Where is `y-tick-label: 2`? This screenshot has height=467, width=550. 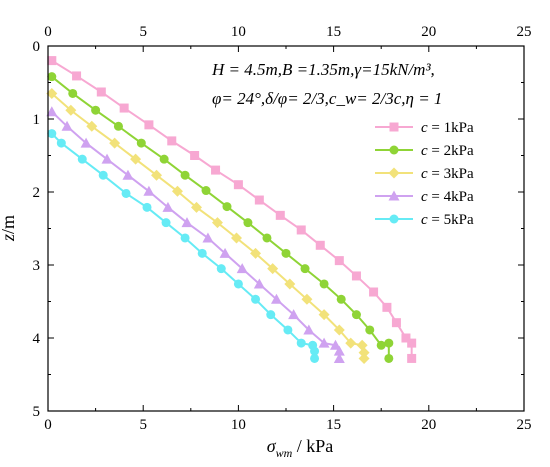 y-tick-label: 2 is located at coordinates (37, 193).